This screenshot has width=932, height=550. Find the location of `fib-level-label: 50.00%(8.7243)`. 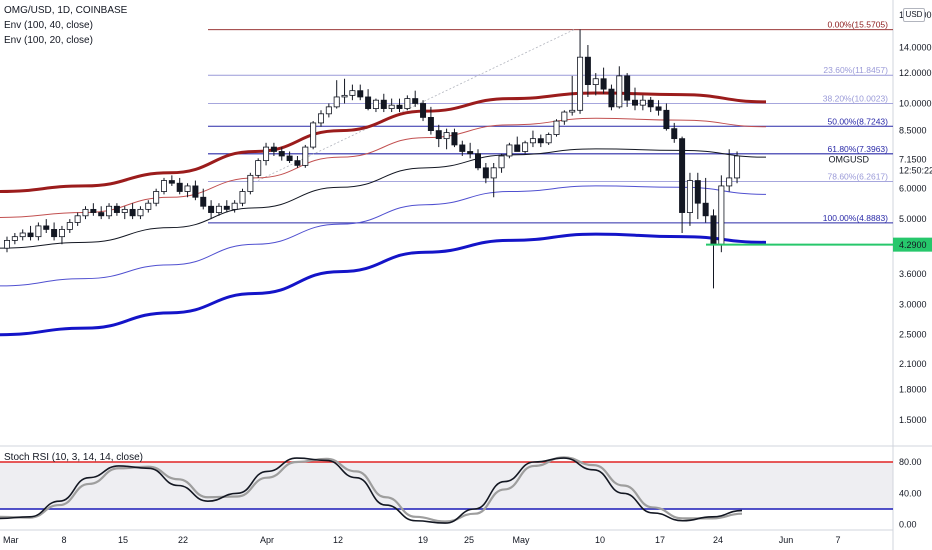

fib-level-label: 50.00%(8.7243) is located at coordinates (858, 121).